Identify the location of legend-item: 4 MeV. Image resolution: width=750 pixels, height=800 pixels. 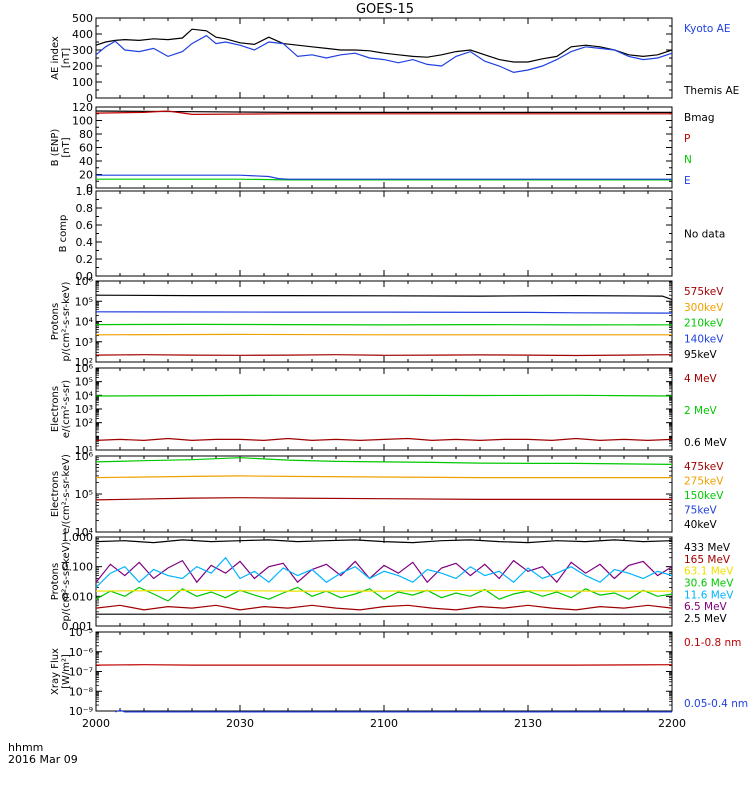
(701, 379).